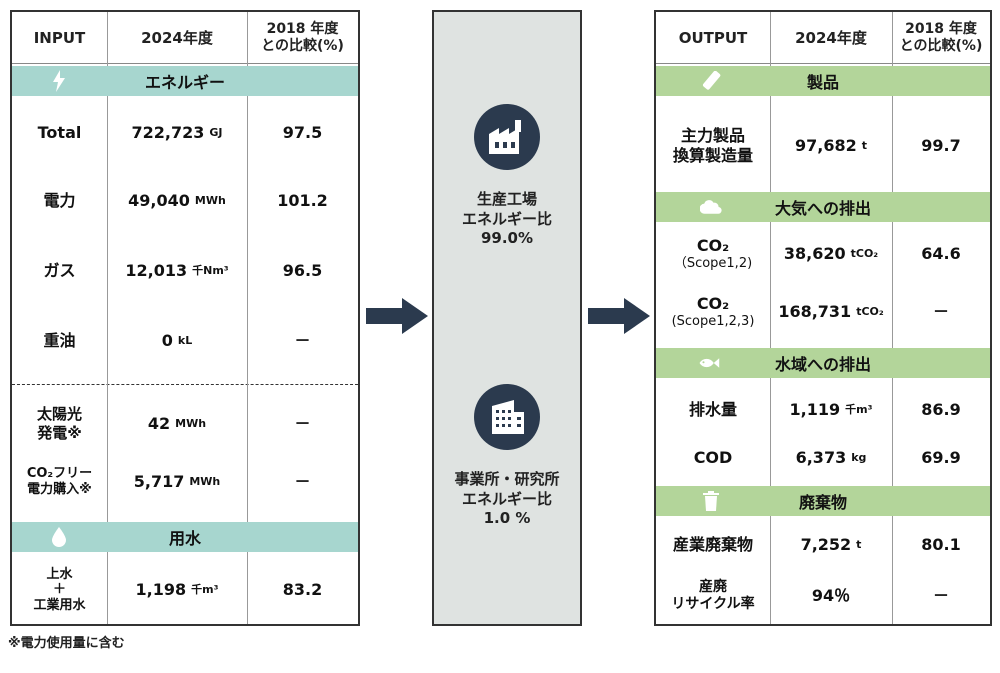  Describe the element at coordinates (302, 589) in the screenshot. I see `input-water-ratio: 83.2` at that location.